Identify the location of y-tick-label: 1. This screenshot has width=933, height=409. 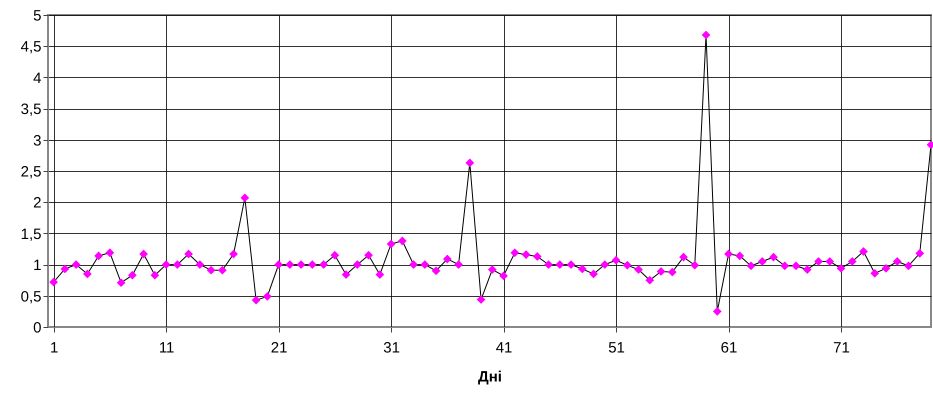
(37, 265).